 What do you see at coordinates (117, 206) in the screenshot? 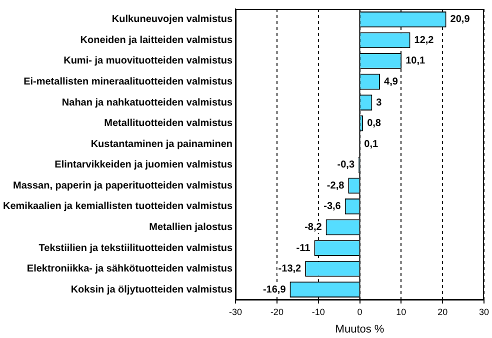
I see `y-tick-label: Kemikaalien ja kemiallisten tuotteiden valmistus` at bounding box center [117, 206].